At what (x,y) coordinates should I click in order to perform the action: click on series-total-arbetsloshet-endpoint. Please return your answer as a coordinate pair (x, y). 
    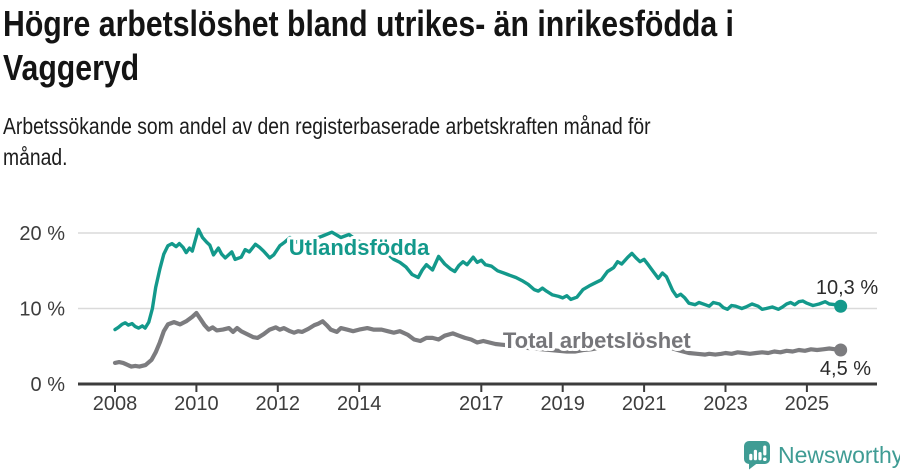
    Looking at the image, I should click on (841, 350).